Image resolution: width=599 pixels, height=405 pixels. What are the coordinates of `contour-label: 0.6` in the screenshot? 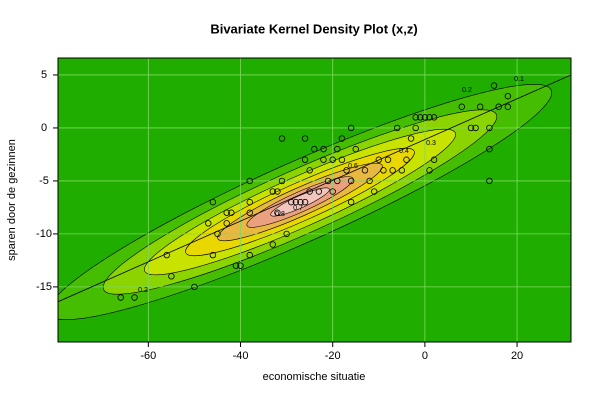 It's located at (353, 166).